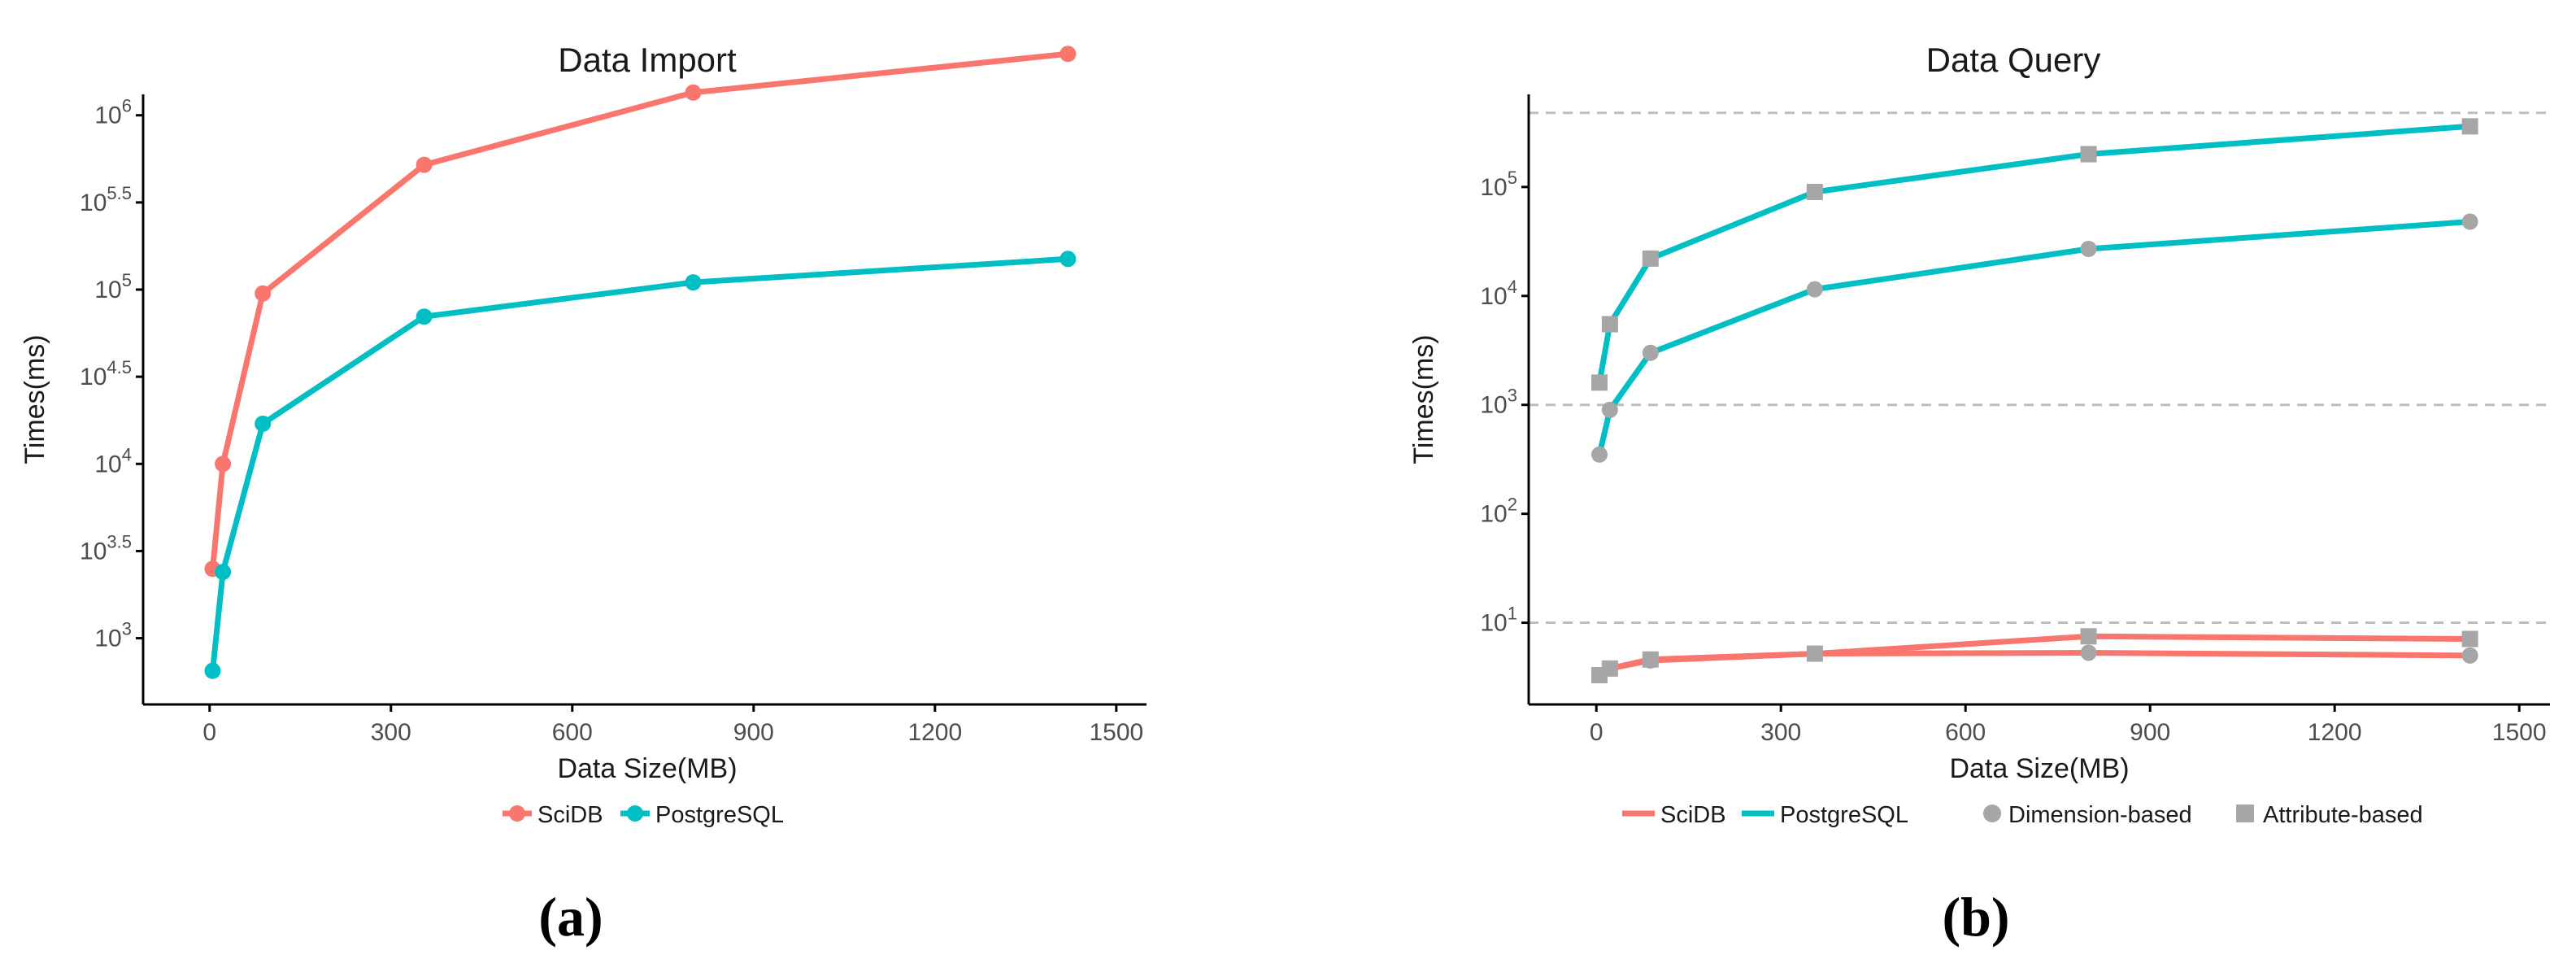  I want to click on chart-title: Data Query, so click(2013, 60).